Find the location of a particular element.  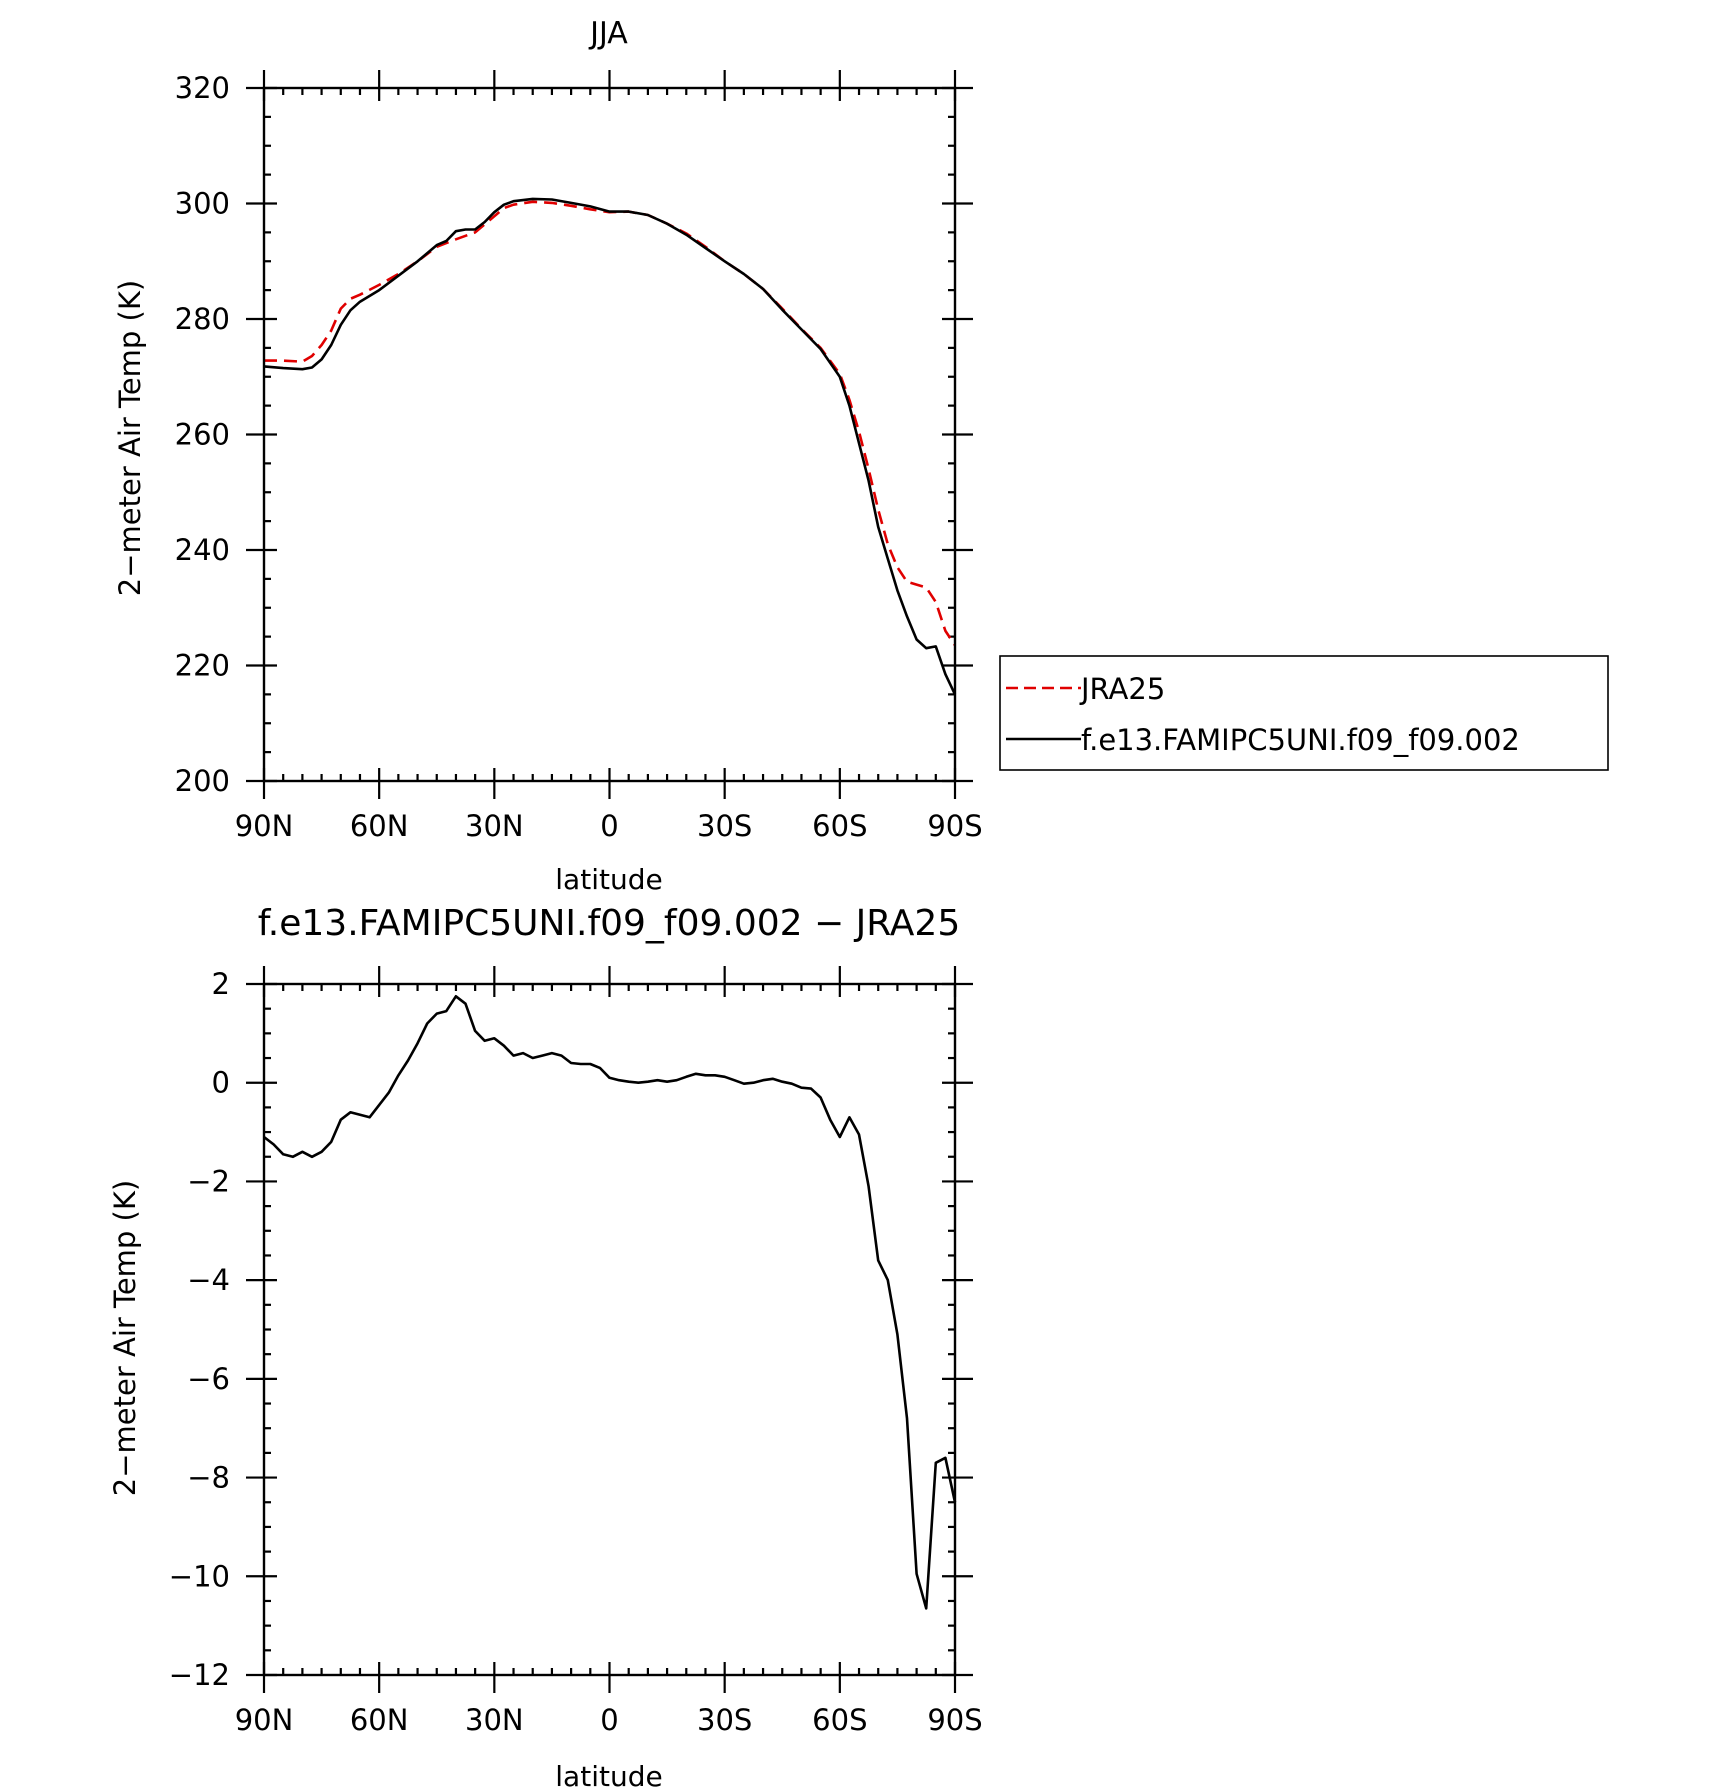

panel-title: f.e13.FAMIPC5UNI.f09_f09.002 − JRA25 is located at coordinates (609, 923).